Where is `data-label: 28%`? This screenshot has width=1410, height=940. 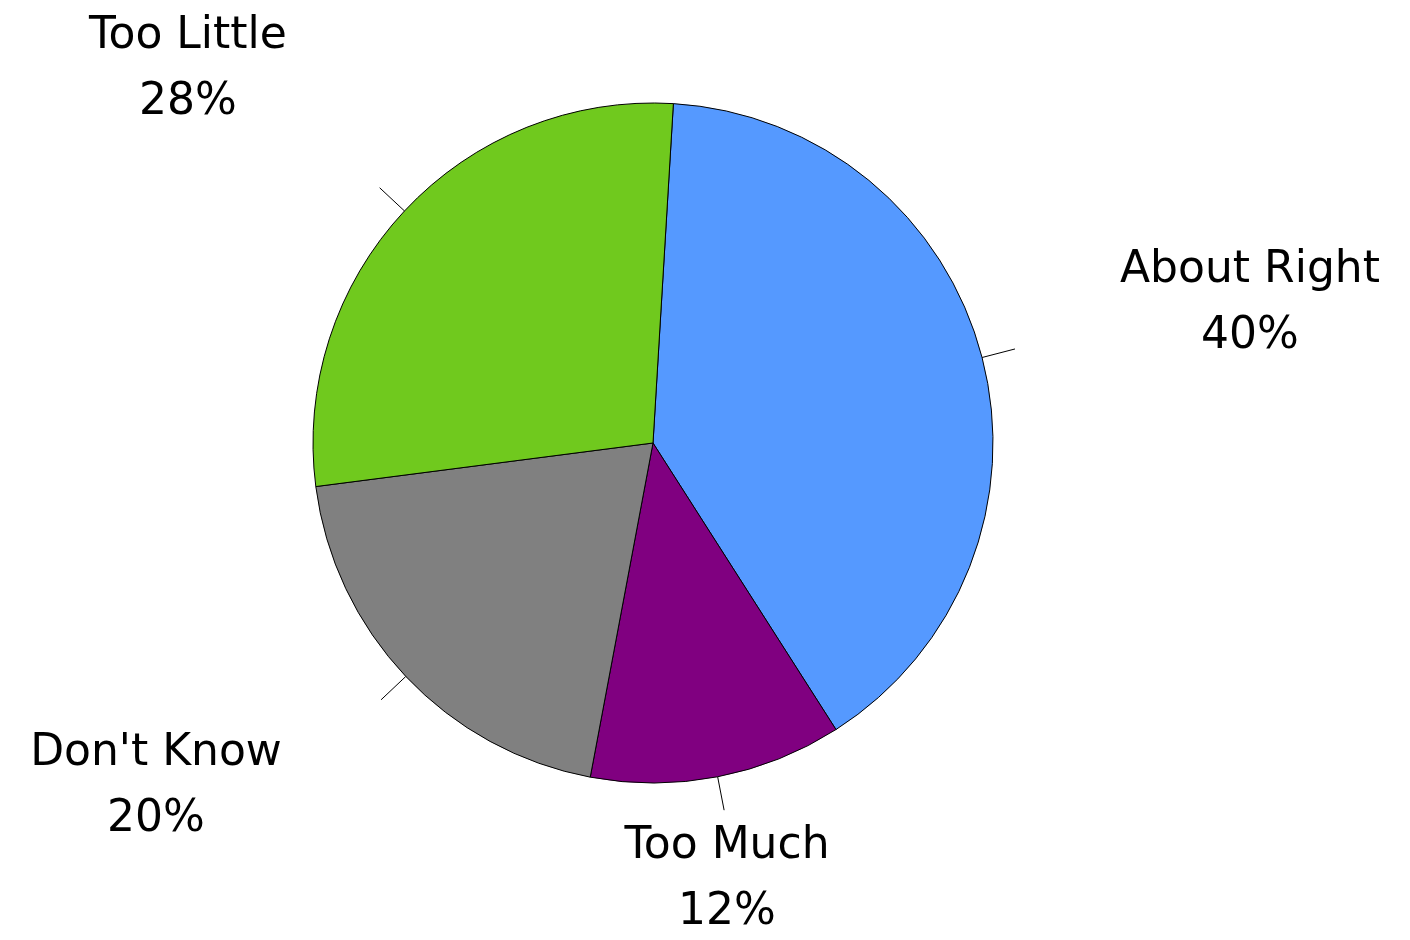
data-label: 28% is located at coordinates (188, 98).